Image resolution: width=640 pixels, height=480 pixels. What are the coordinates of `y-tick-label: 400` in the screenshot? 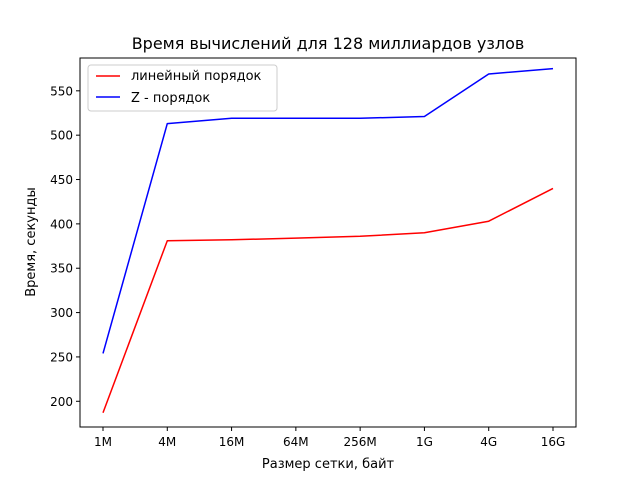 It's located at (61, 224).